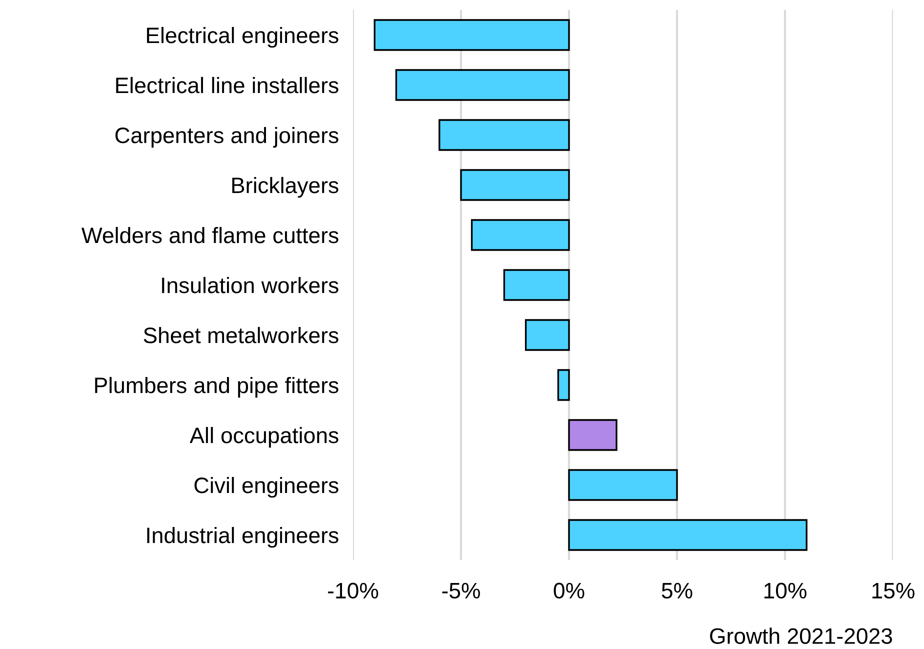 The image size is (924, 649). Describe the element at coordinates (785, 590) in the screenshot. I see `x-tick-label: 10%` at that location.